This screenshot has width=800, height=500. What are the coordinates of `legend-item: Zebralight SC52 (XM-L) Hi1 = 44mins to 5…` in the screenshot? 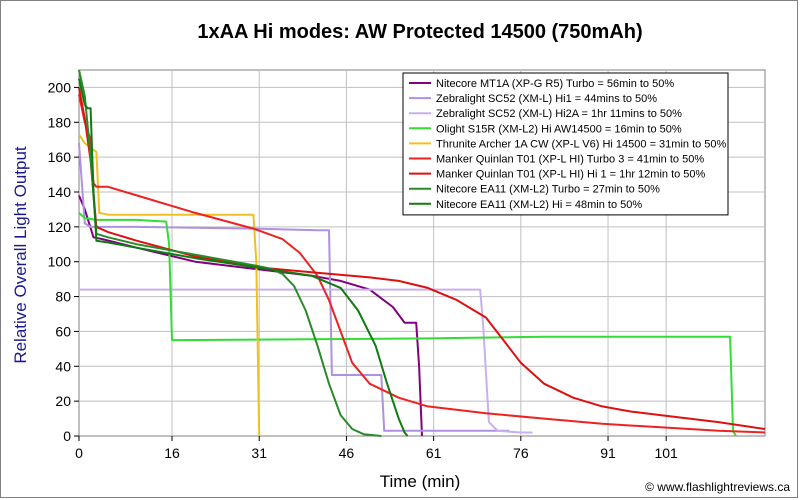 It's located at (546, 99).